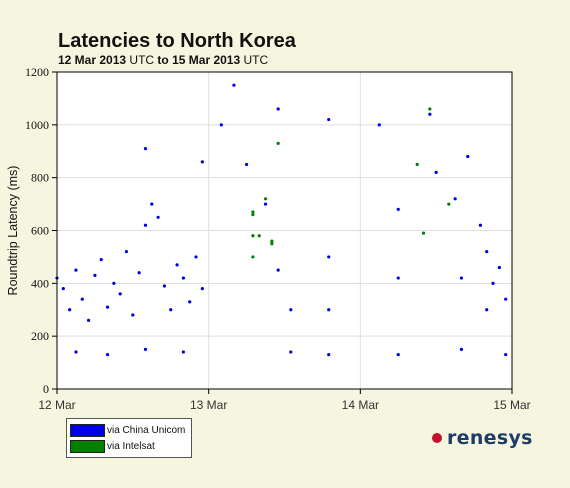  What do you see at coordinates (490, 438) in the screenshot?
I see `logo-text: renesys` at bounding box center [490, 438].